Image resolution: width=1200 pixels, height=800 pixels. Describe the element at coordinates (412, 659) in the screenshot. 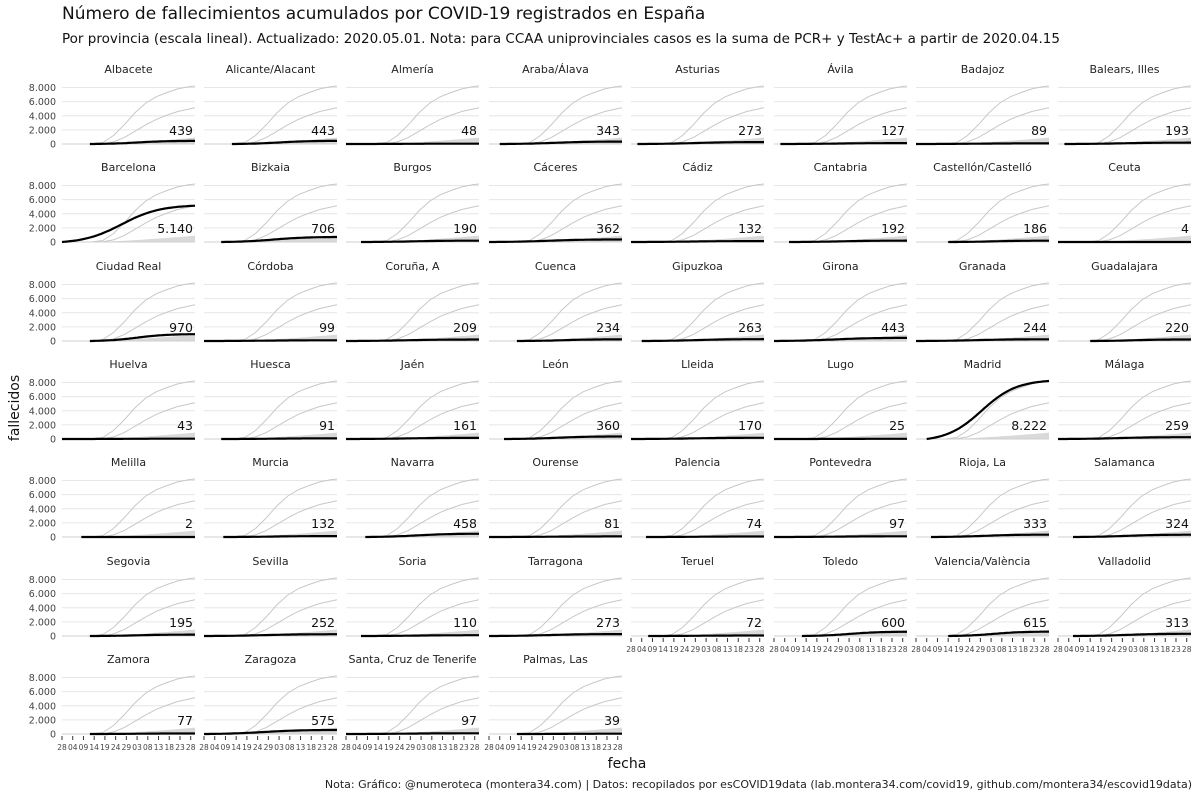

I see `facet-label: Santa, Cruz de Tenerife` at that location.